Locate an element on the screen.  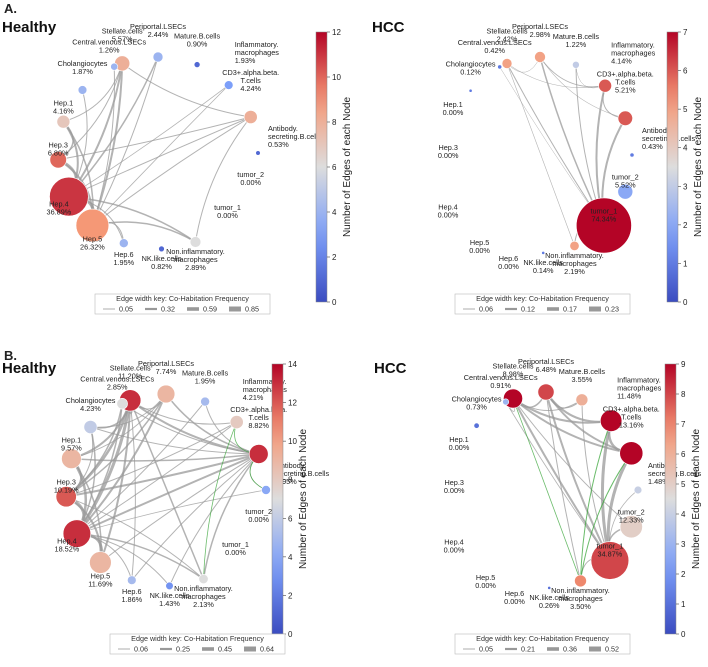
node-label: tumor_2 5.52% is located at coordinates (625, 181).